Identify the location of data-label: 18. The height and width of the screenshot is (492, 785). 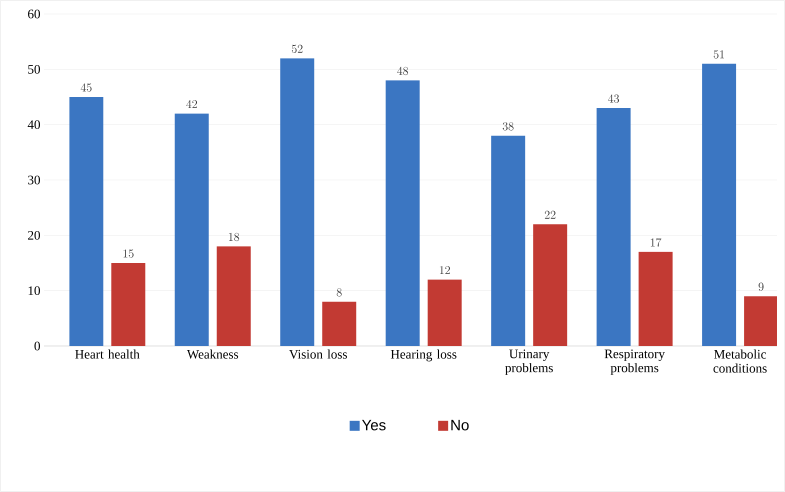
(234, 237).